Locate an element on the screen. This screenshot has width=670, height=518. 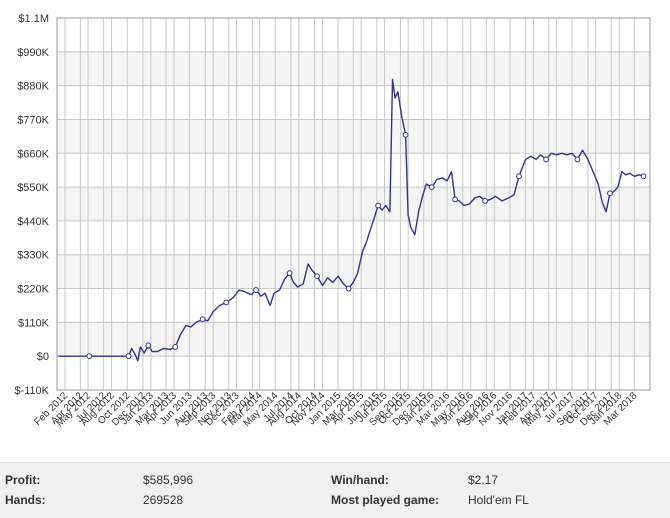
y-tick-label: $220K is located at coordinates (33, 290).